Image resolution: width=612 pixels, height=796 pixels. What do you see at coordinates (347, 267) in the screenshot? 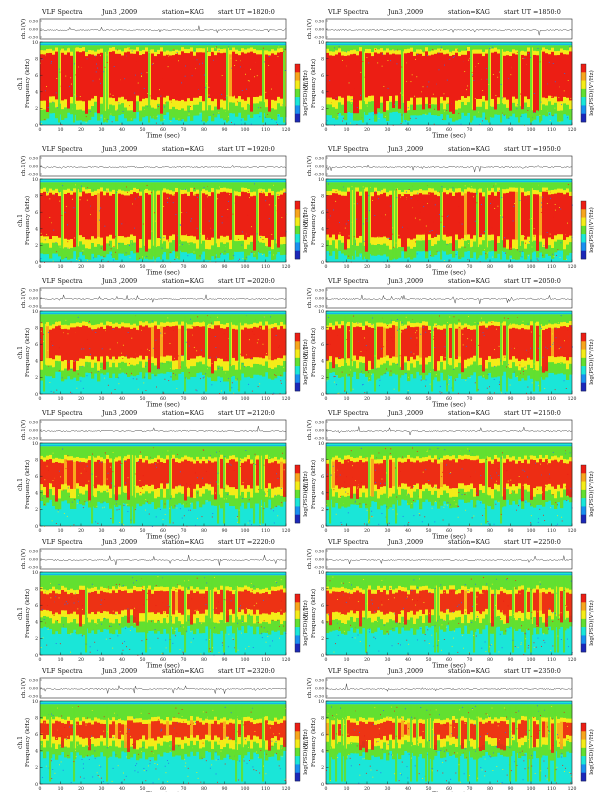
I see `x-tick-label: 10` at bounding box center [347, 267].